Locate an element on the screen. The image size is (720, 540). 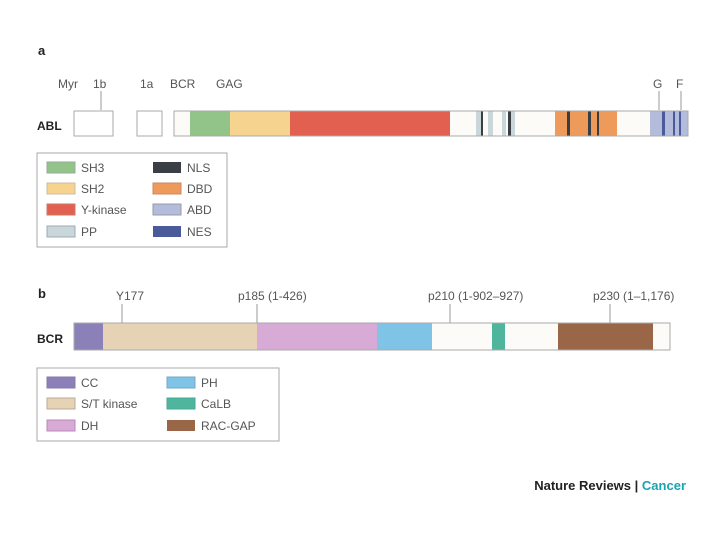
bcr-legend: CC S/T kinase DH PH CaLB RAC-GAP is located at coordinates (158, 404).